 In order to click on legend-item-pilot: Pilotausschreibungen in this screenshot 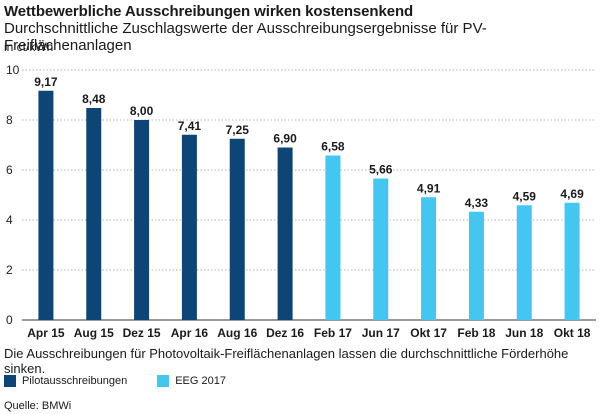, I will do `click(65, 381)`.